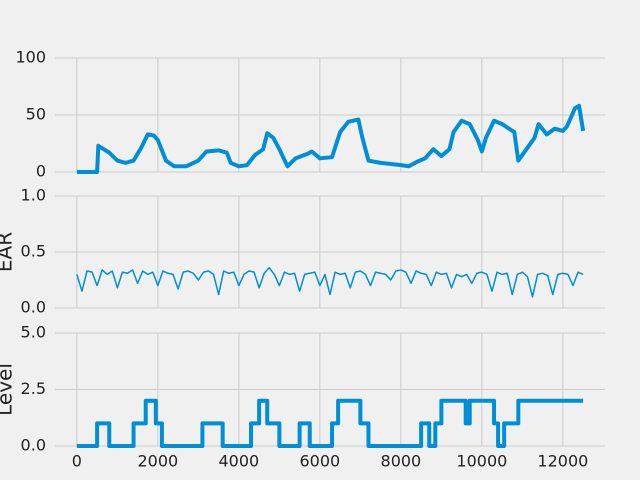 This screenshot has width=640, height=480. Describe the element at coordinates (30, 57) in the screenshot. I see `y-tick-label: 100` at that location.